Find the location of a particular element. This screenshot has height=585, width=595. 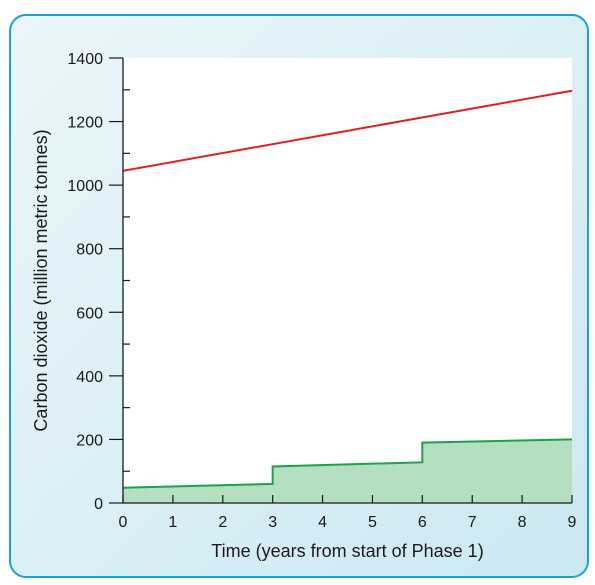

y-axis-ticks: 0 200 400 600 800 1000 1200 1400 is located at coordinates (98, 282).